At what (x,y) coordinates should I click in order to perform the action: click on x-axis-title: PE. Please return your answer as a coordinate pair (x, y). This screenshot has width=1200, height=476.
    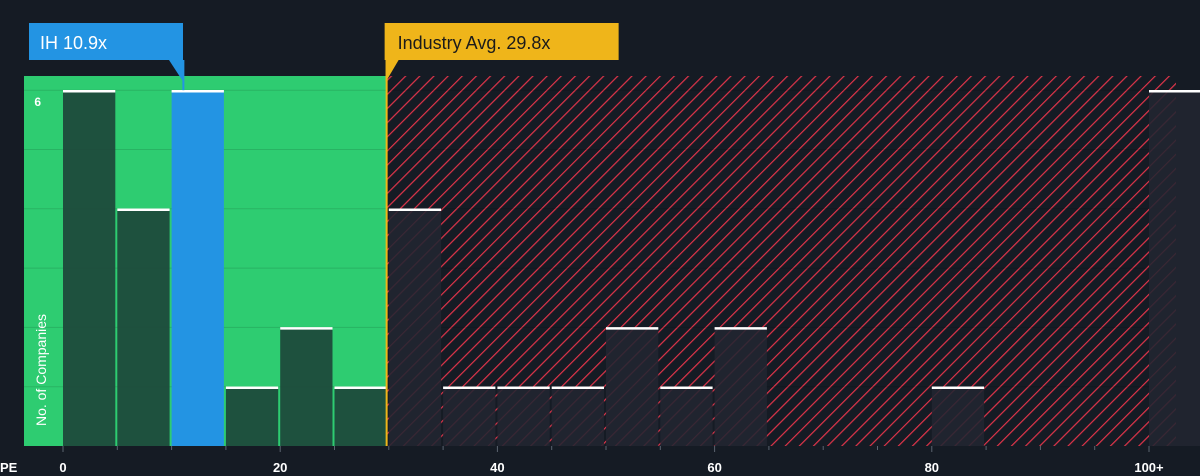
    Looking at the image, I should click on (9, 467).